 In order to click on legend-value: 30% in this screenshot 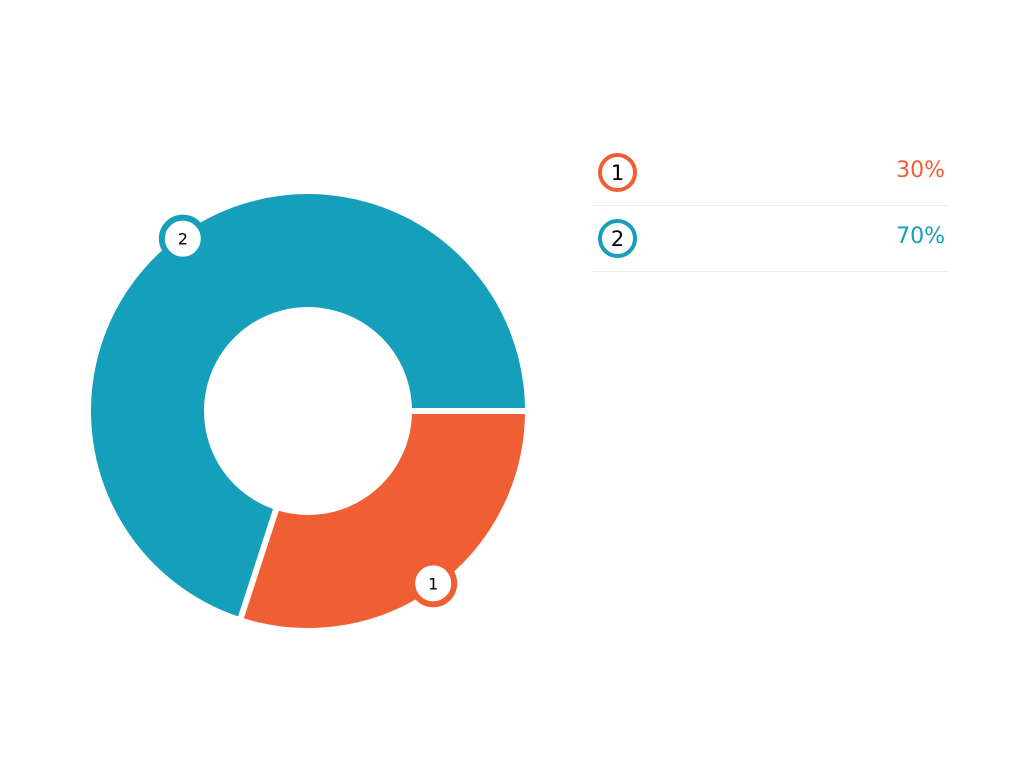, I will do `click(920, 170)`.